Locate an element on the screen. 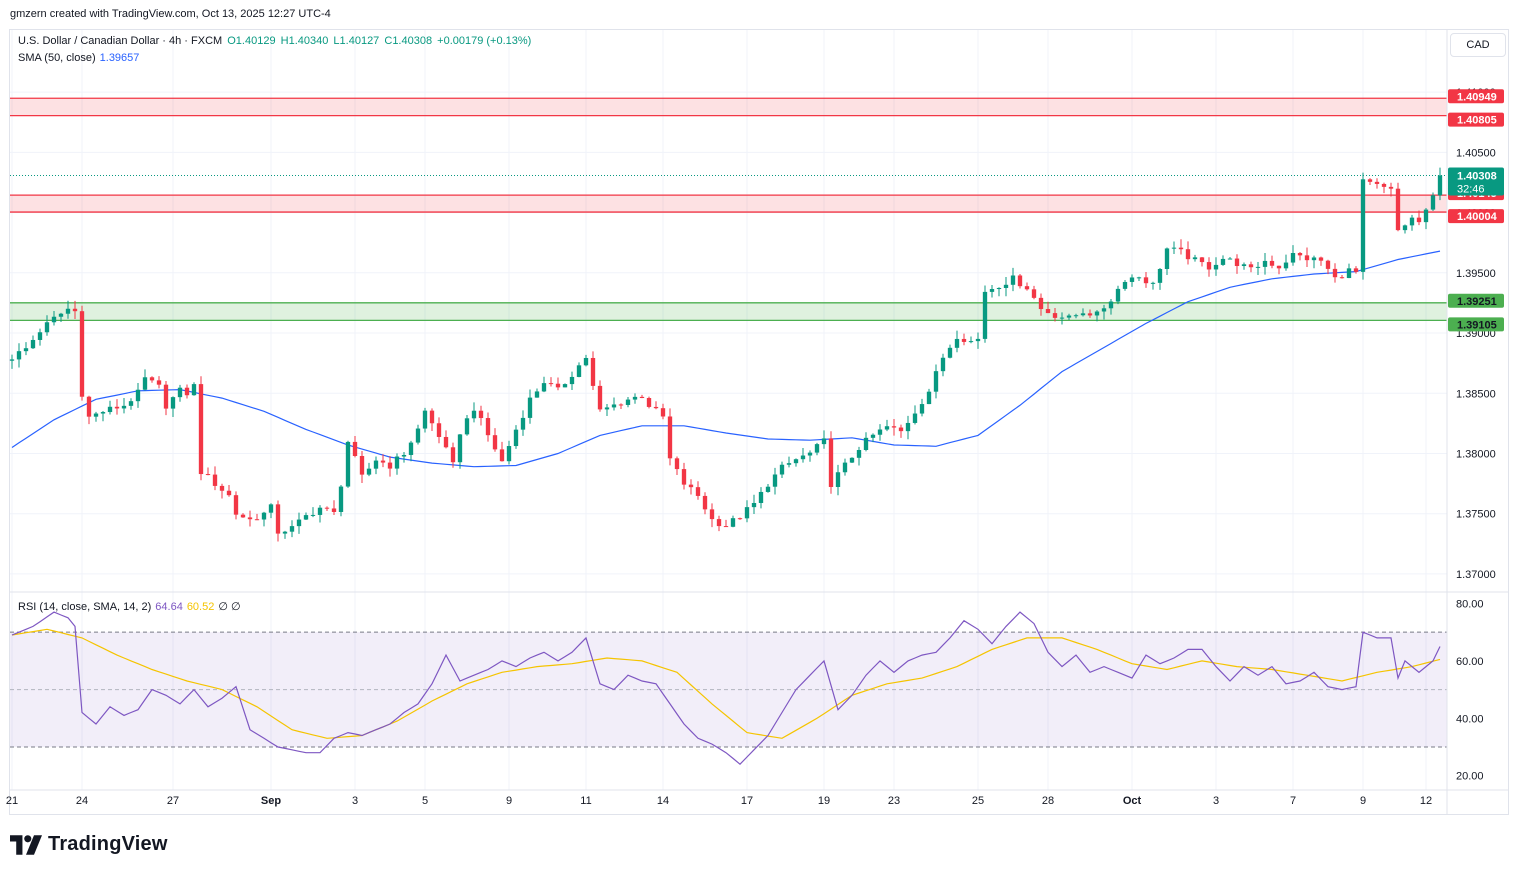  resistance-zone-price-tag is located at coordinates (1476, 96).